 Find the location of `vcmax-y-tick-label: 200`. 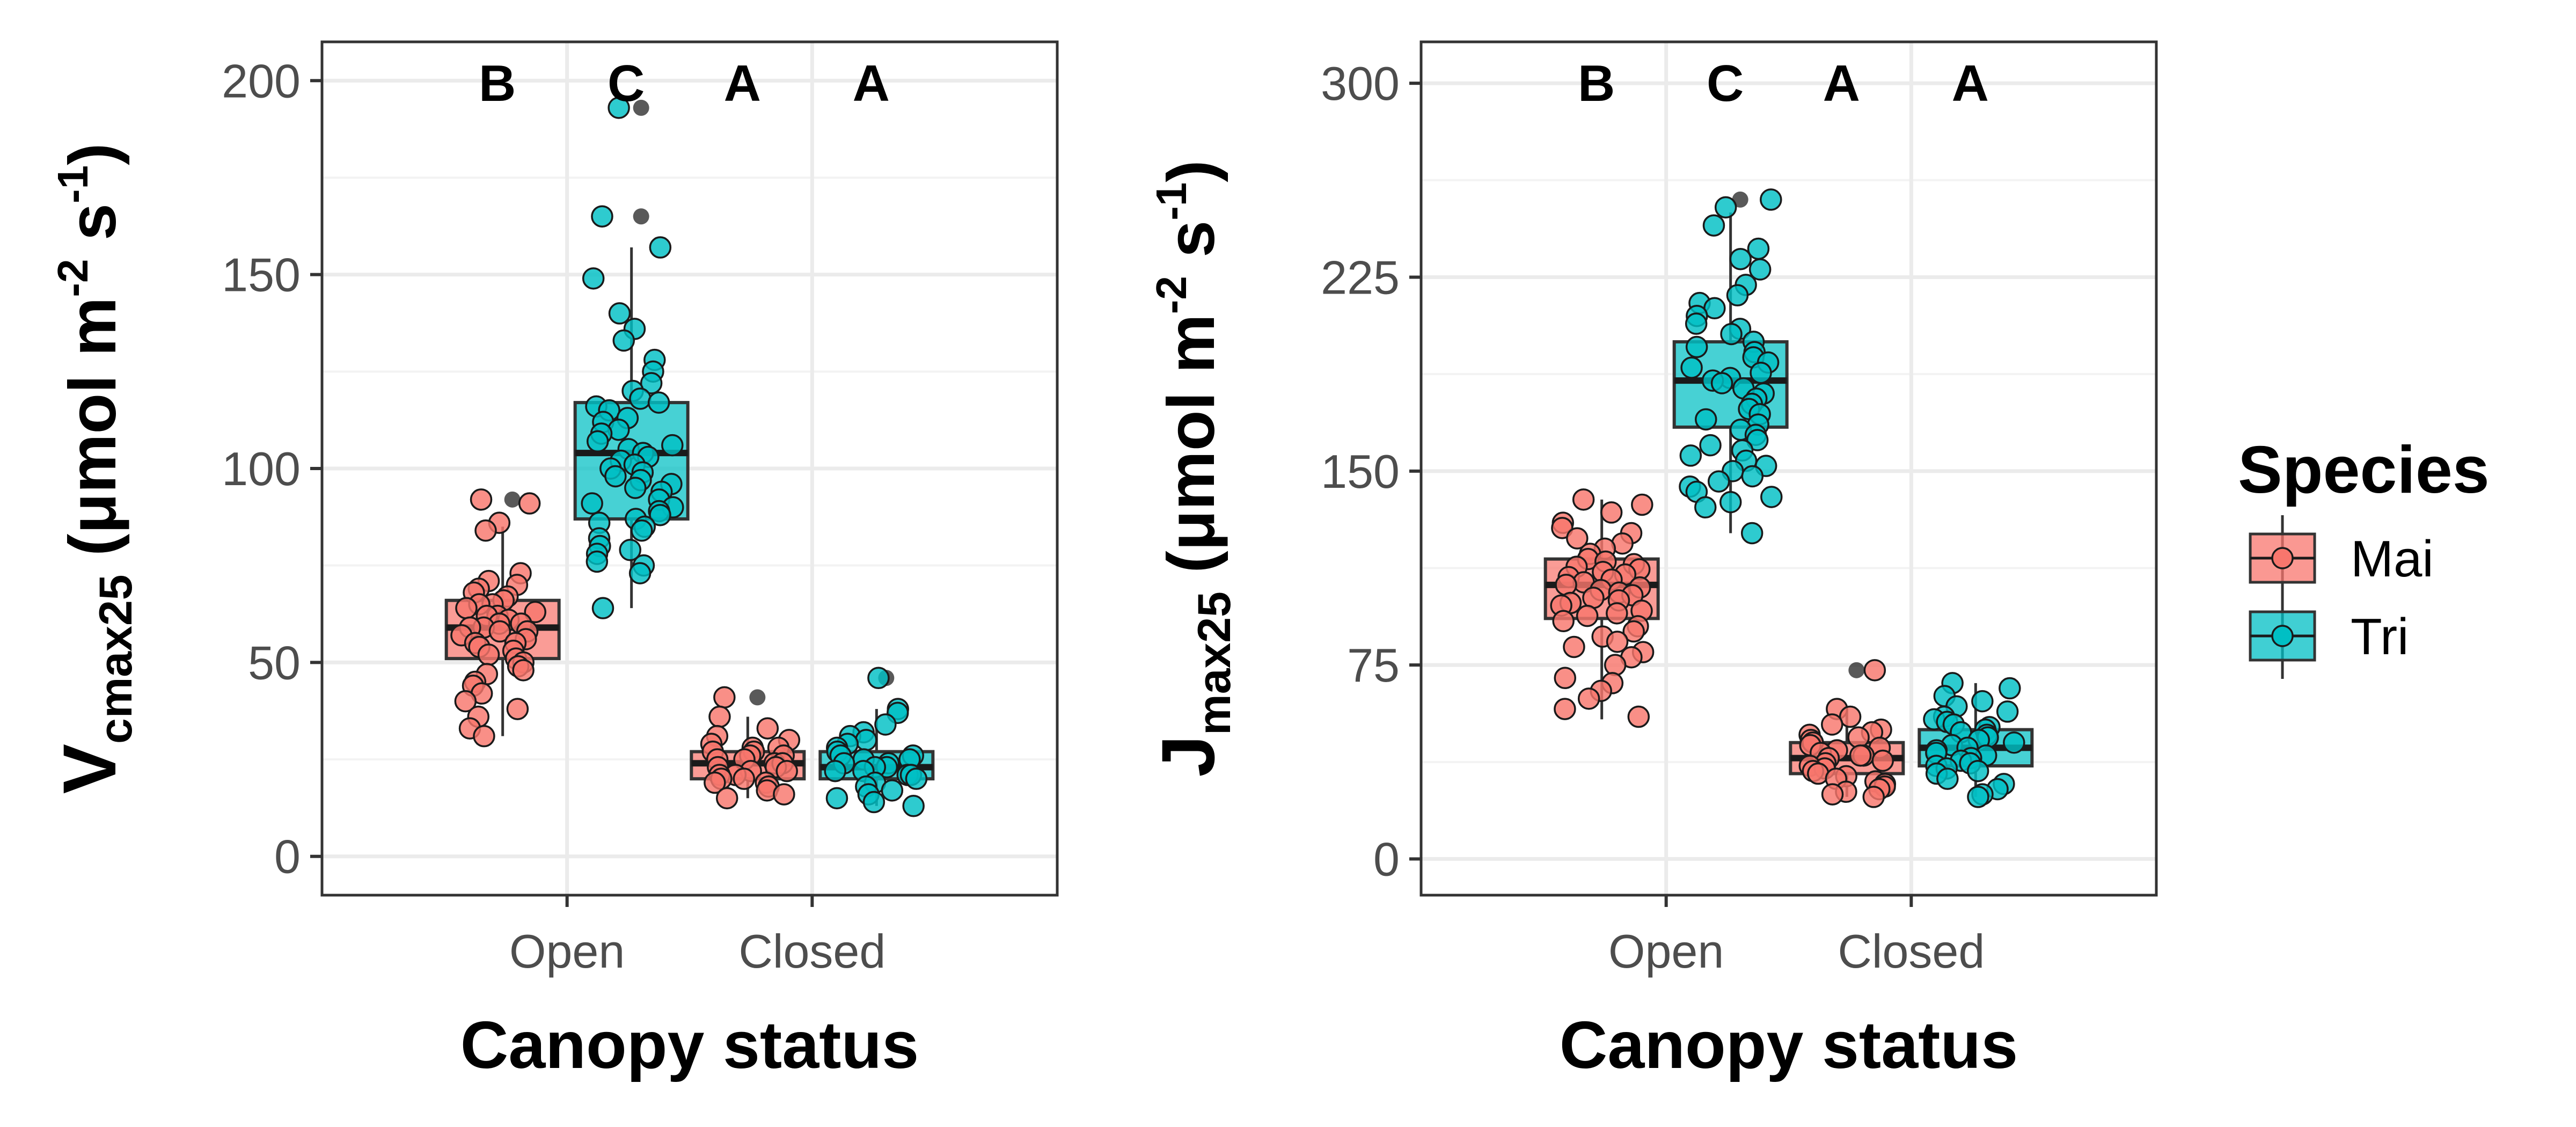

vcmax-y-tick-label: 200 is located at coordinates (261, 80).